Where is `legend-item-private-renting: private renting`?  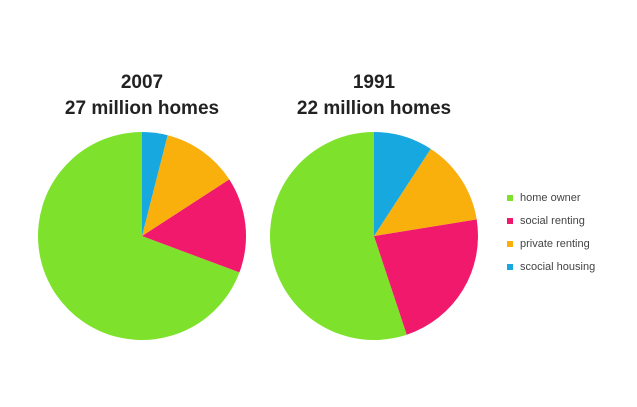 legend-item-private-renting: private renting is located at coordinates (551, 243).